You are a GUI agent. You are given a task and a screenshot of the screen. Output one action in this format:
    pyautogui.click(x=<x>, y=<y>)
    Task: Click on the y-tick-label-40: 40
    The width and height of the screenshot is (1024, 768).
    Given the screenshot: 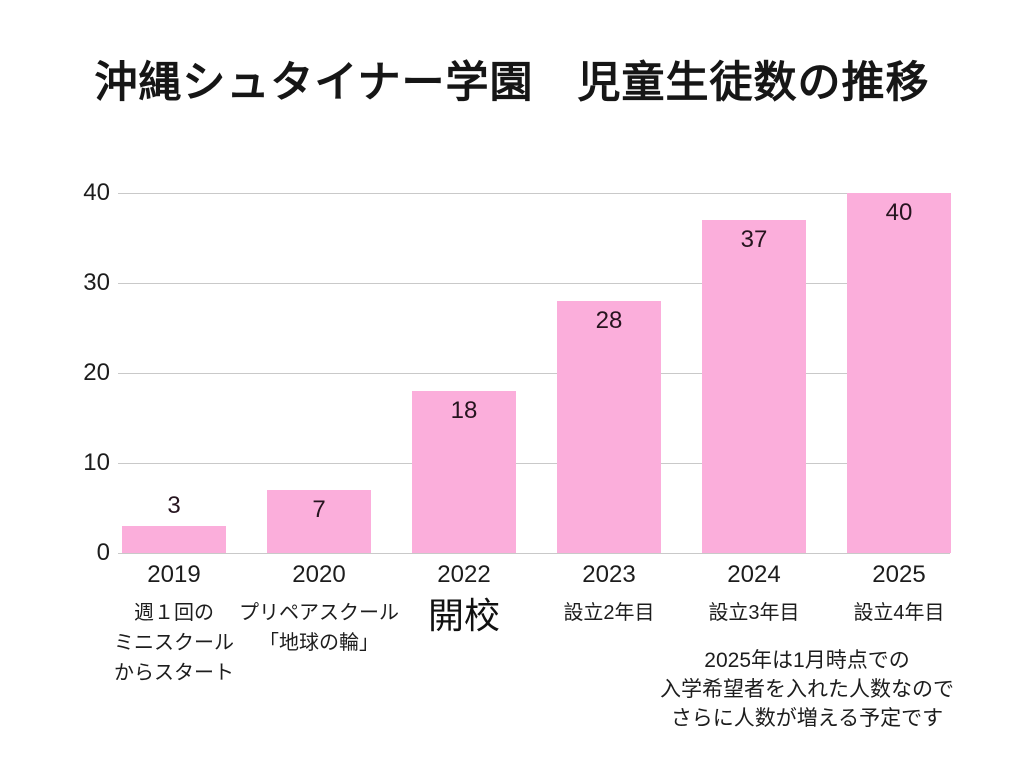 What is the action you would take?
    pyautogui.click(x=96, y=192)
    